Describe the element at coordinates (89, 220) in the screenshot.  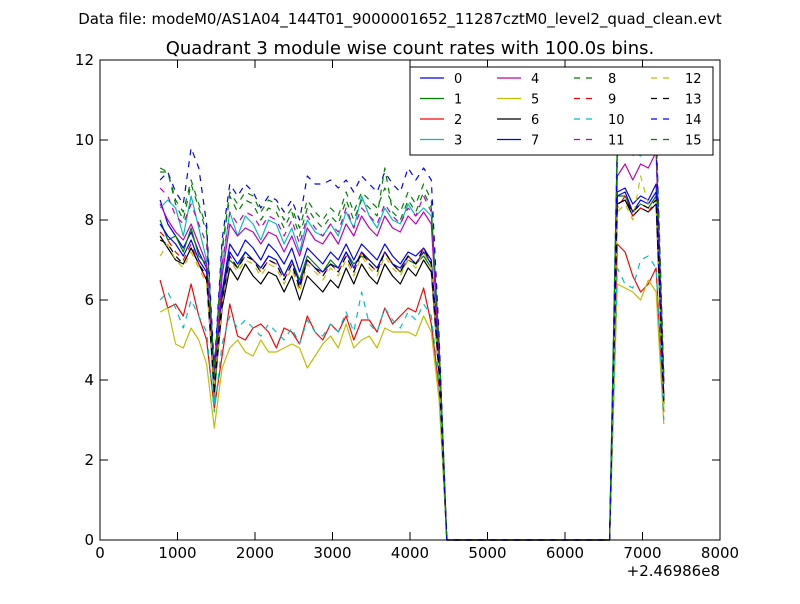
I see `y-tick-label: 8` at that location.